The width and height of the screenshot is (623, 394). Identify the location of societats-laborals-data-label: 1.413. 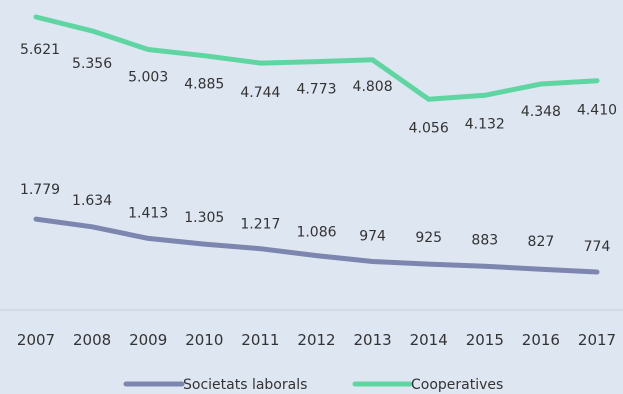
(148, 213).